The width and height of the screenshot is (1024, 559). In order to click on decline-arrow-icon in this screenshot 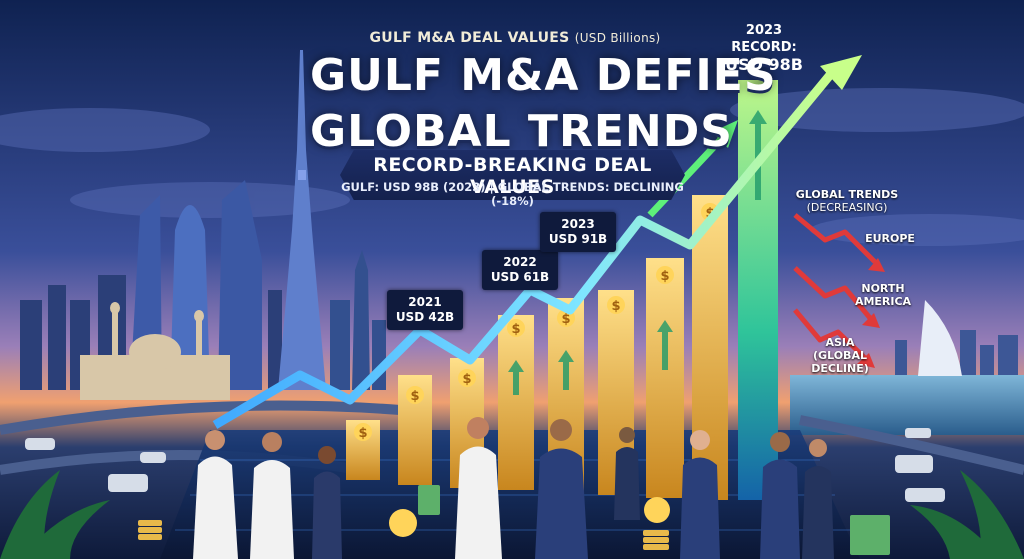, I will do `click(835, 286)`.